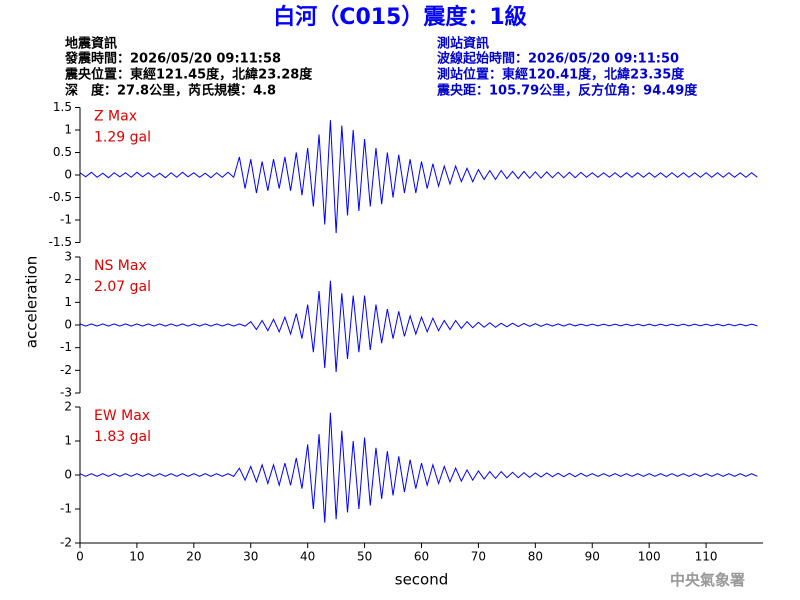 The height and width of the screenshot is (600, 800). What do you see at coordinates (122, 287) in the screenshot?
I see `annotation: 2.07 gal` at bounding box center [122, 287].